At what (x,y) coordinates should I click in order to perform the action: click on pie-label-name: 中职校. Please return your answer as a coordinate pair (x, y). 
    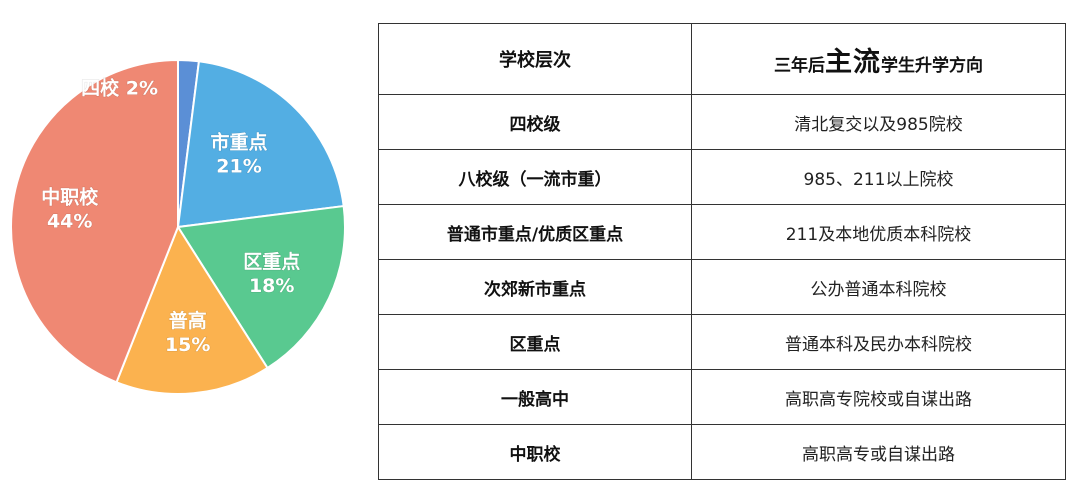
    Looking at the image, I should click on (70, 196).